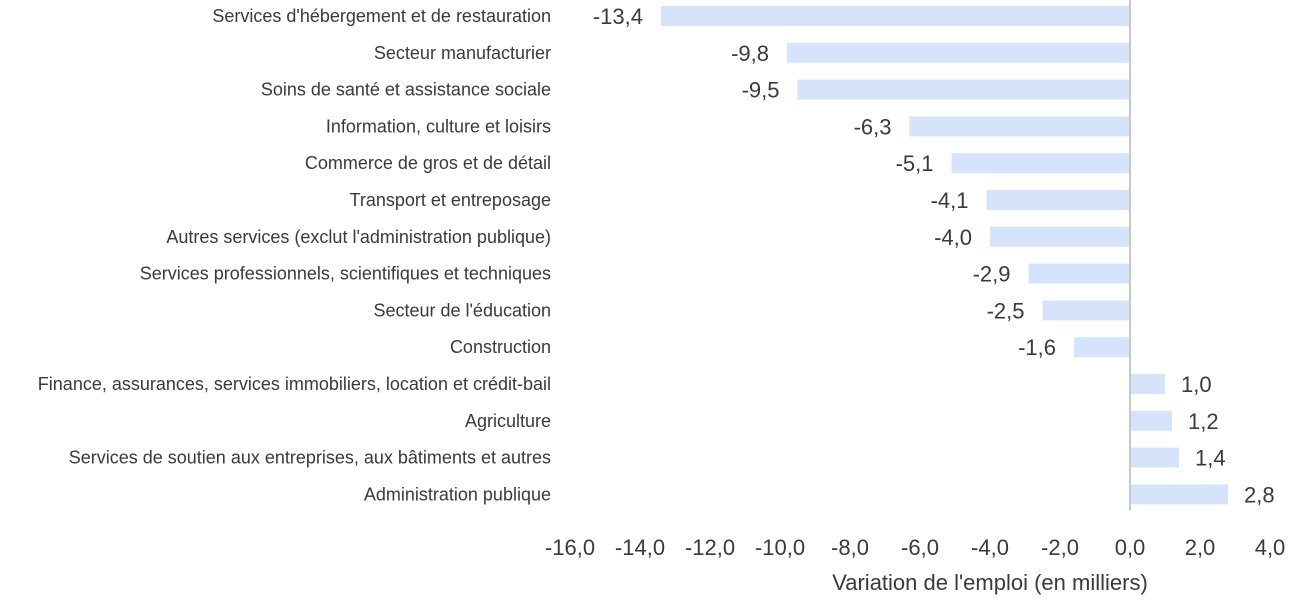  I want to click on x-tick-label: 2,0, so click(1200, 547).